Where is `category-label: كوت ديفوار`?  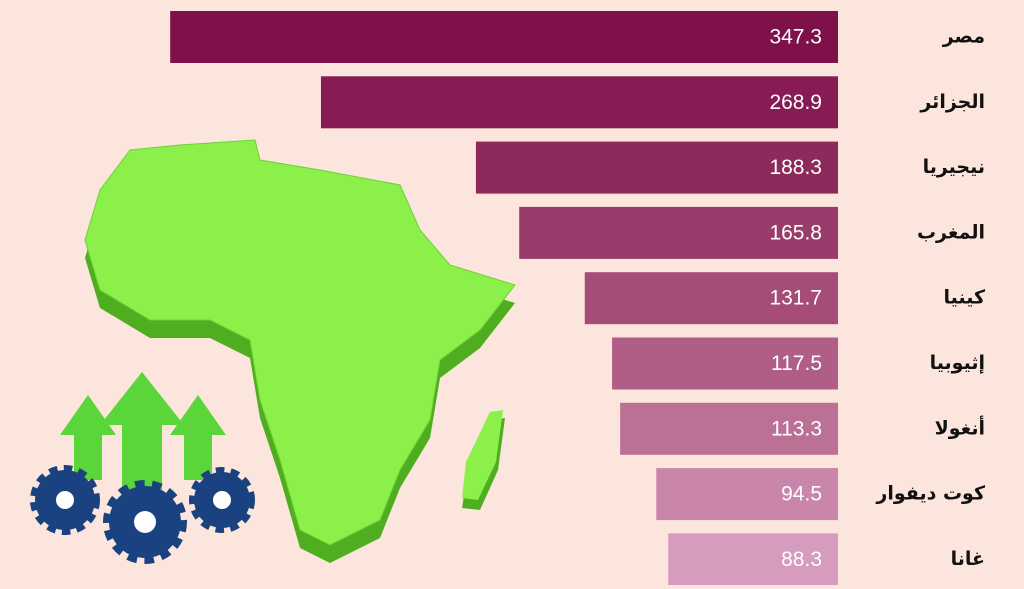
category-label: كوت ديفوار is located at coordinates (930, 494).